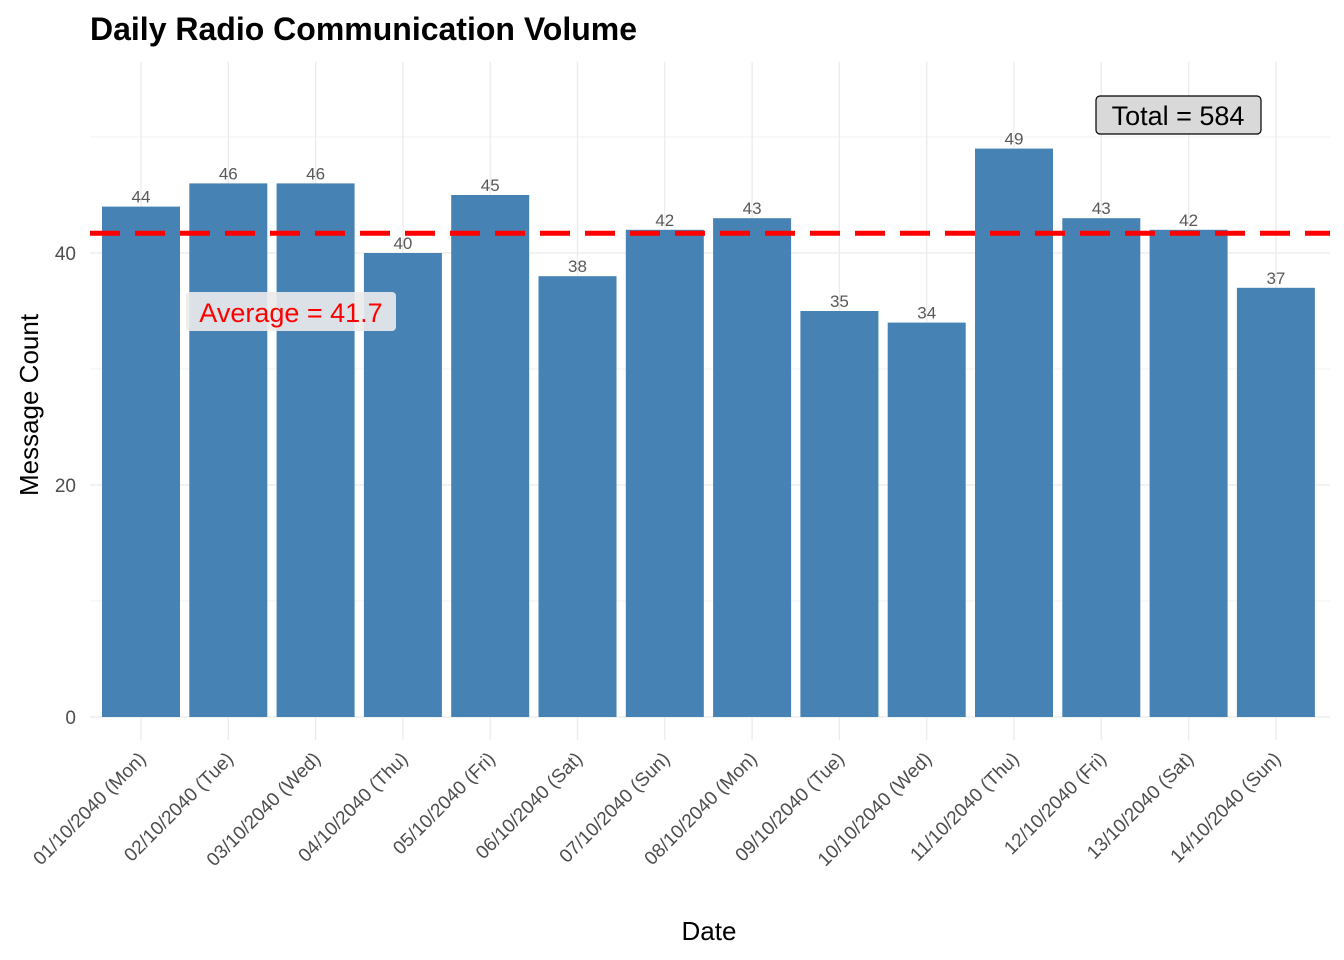 The image size is (1344, 960). I want to click on bar-value-label: 45, so click(490, 185).